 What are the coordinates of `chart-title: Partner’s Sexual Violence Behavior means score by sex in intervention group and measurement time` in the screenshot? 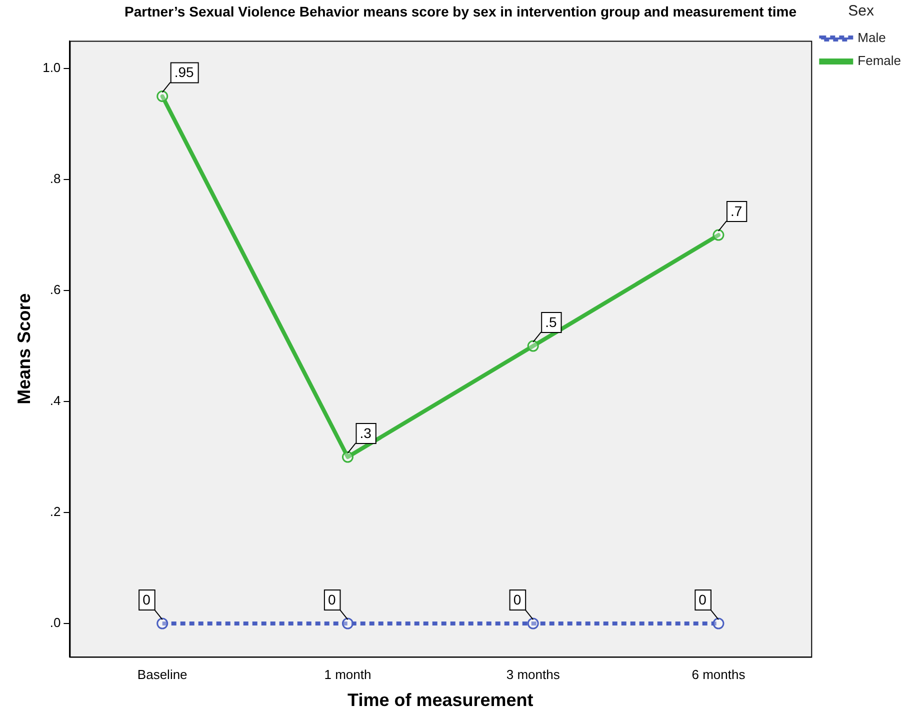 It's located at (460, 11).